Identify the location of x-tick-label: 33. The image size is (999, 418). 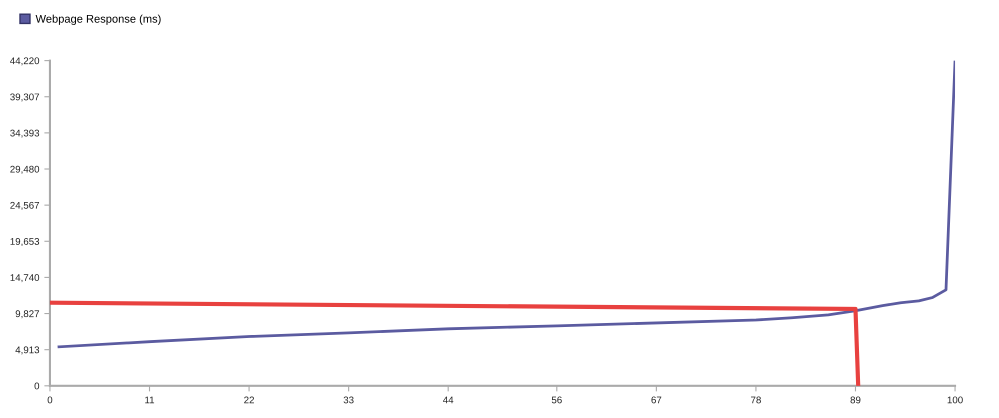
(349, 400).